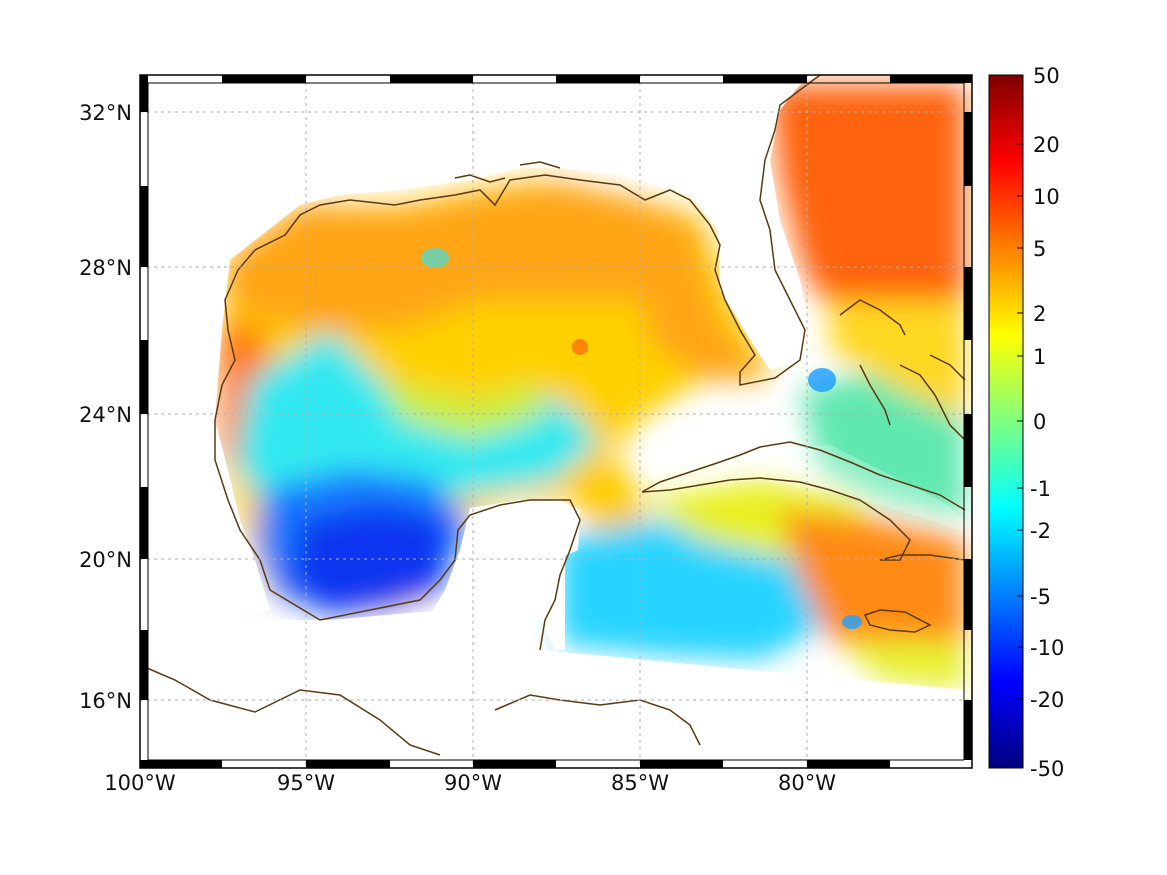  Describe the element at coordinates (640, 783) in the screenshot. I see `lon-tick-label: 85°W` at that location.